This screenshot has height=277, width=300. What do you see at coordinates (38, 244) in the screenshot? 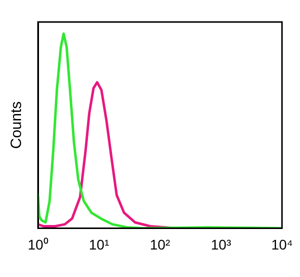
I see `x-tick-label: 10⁰` at bounding box center [38, 244].